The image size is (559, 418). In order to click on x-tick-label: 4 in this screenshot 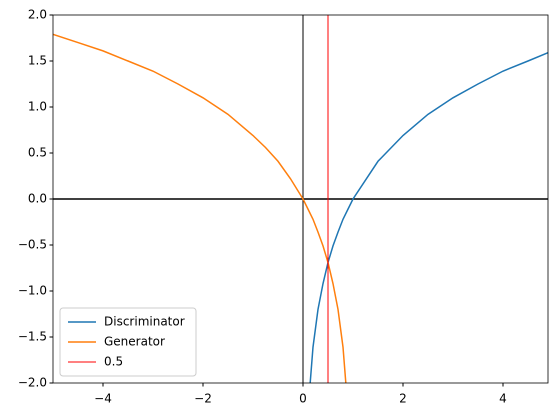, I will do `click(503, 399)`.